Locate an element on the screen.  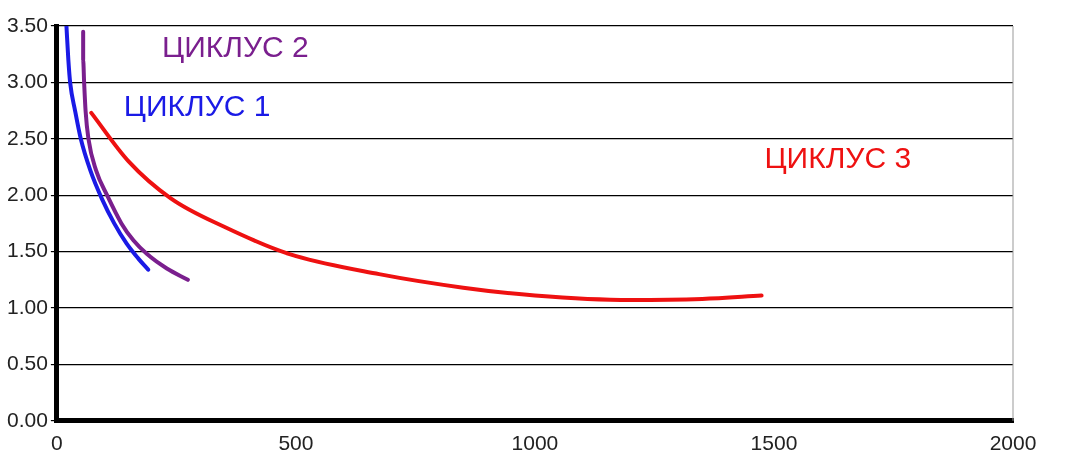
y-tick-label: 2.50 is located at coordinates (27, 137).